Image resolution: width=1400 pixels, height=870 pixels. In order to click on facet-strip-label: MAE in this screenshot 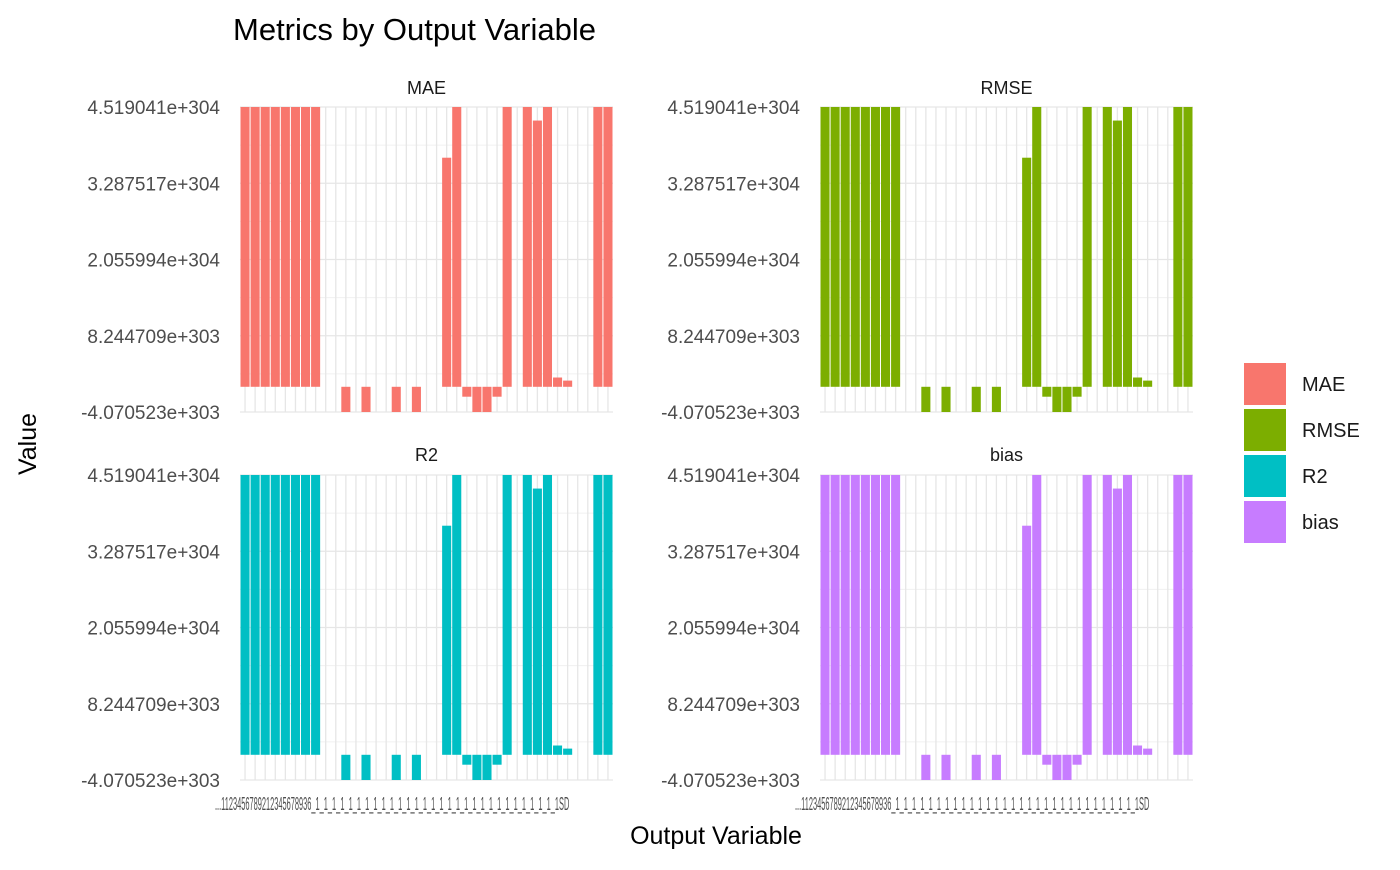, I will do `click(426, 88)`.